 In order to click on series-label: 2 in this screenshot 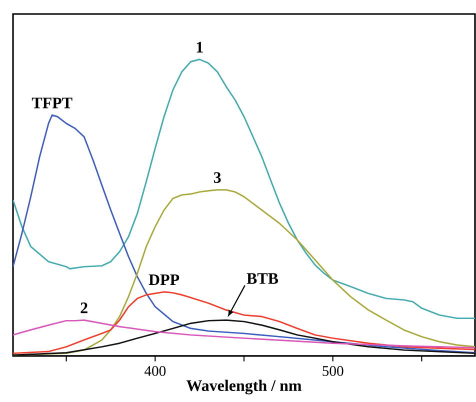, I will do `click(84, 308)`.